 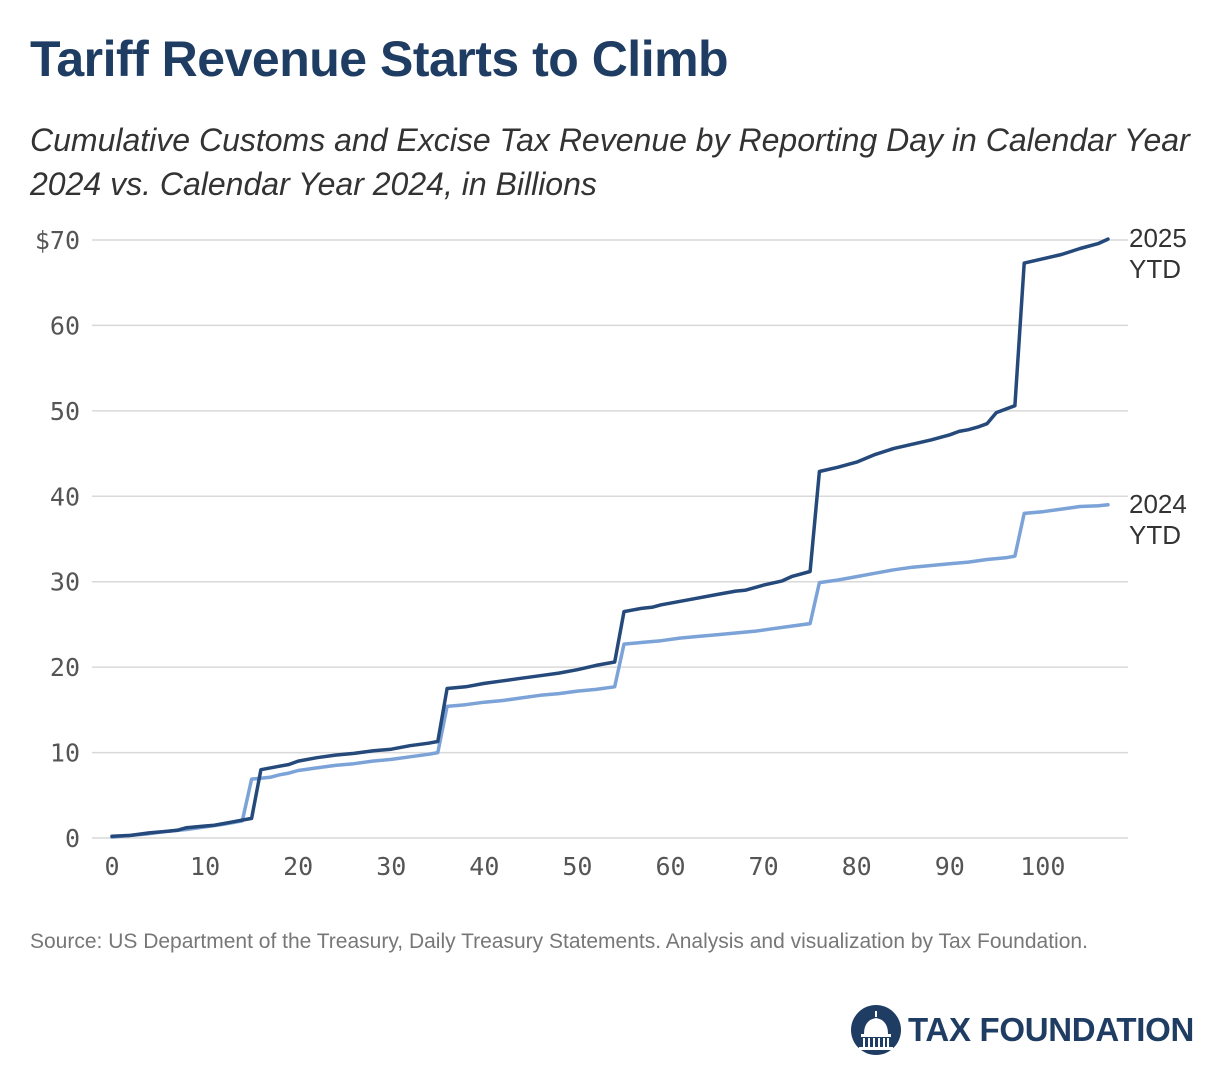 What do you see at coordinates (65, 667) in the screenshot?
I see `y-tick-label-20: 20` at bounding box center [65, 667].